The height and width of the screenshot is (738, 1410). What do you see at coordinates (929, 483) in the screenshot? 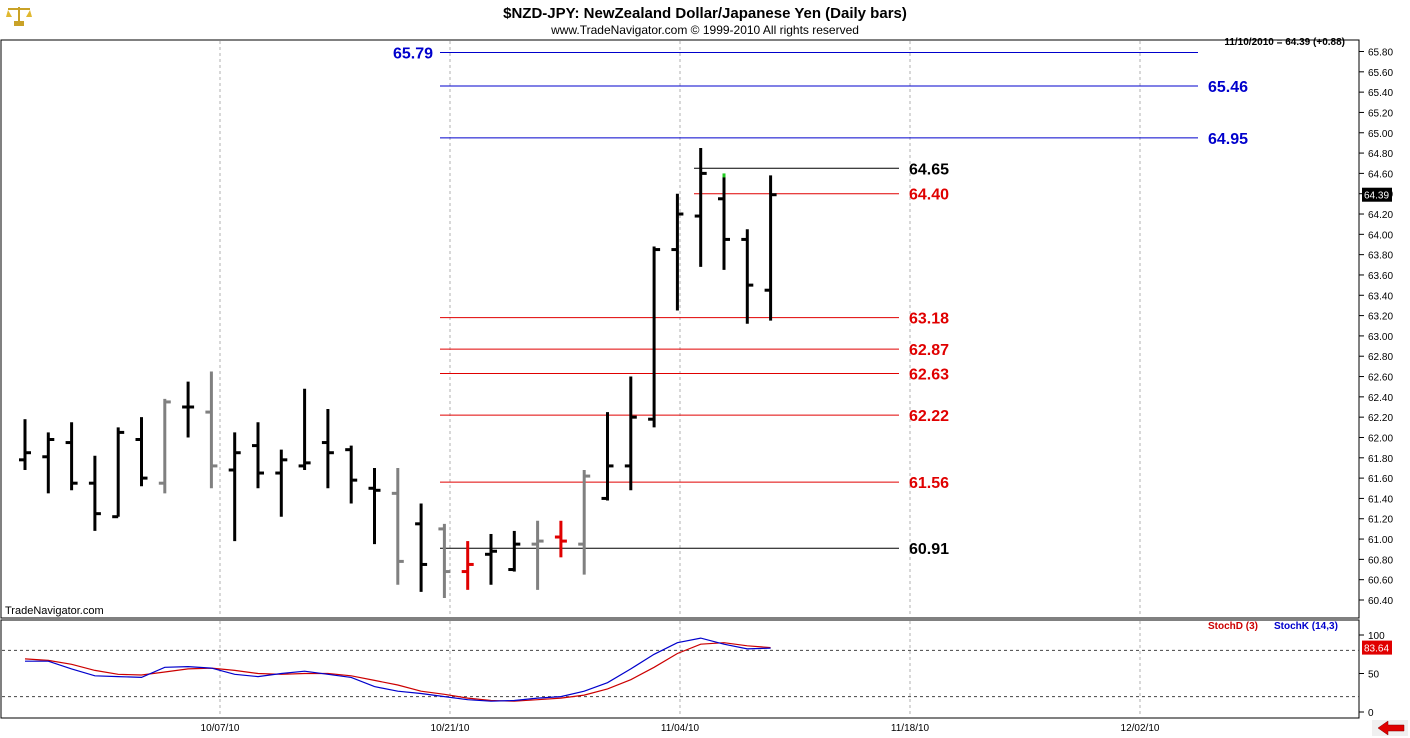
I see `level-label: 61.56` at bounding box center [929, 483].